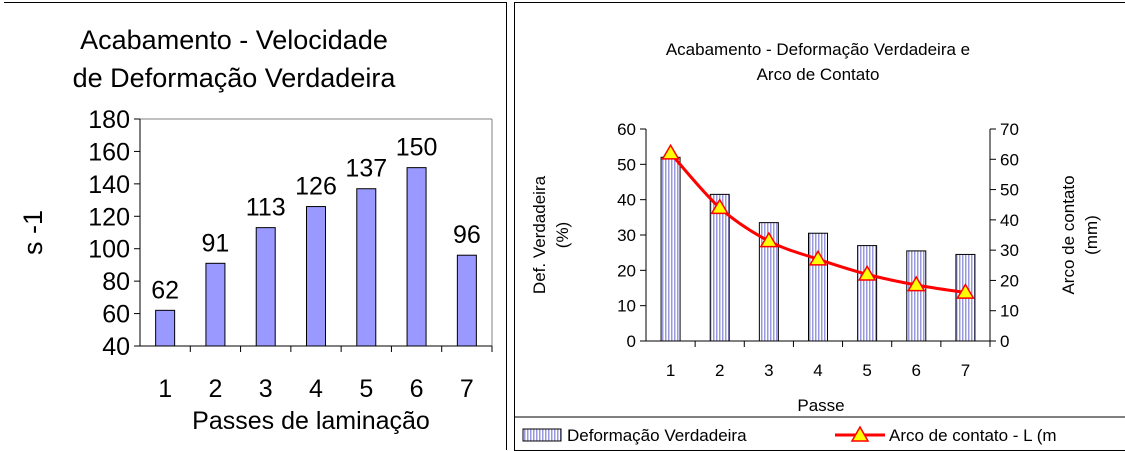  I want to click on x-axis-label: Passes de laminação, so click(311, 421).